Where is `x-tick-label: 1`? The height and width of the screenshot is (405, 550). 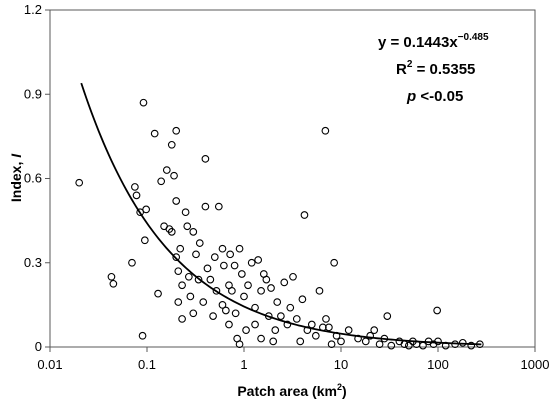
x-tick-label: 1 is located at coordinates (243, 364).